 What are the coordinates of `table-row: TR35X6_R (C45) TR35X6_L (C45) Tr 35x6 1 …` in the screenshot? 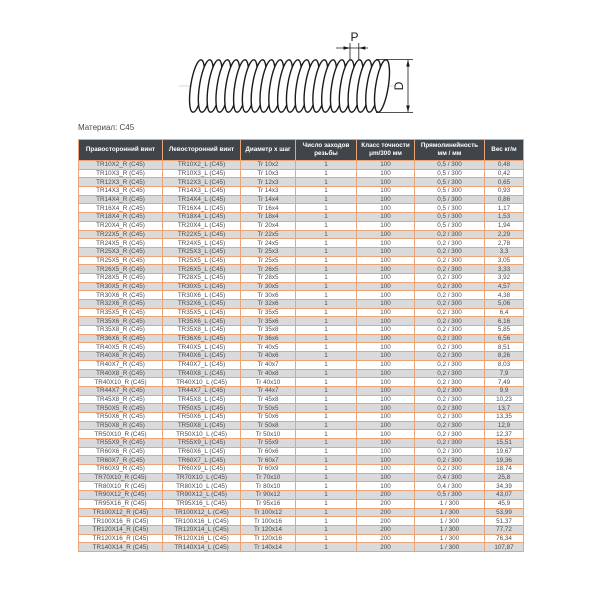 It's located at (301, 321).